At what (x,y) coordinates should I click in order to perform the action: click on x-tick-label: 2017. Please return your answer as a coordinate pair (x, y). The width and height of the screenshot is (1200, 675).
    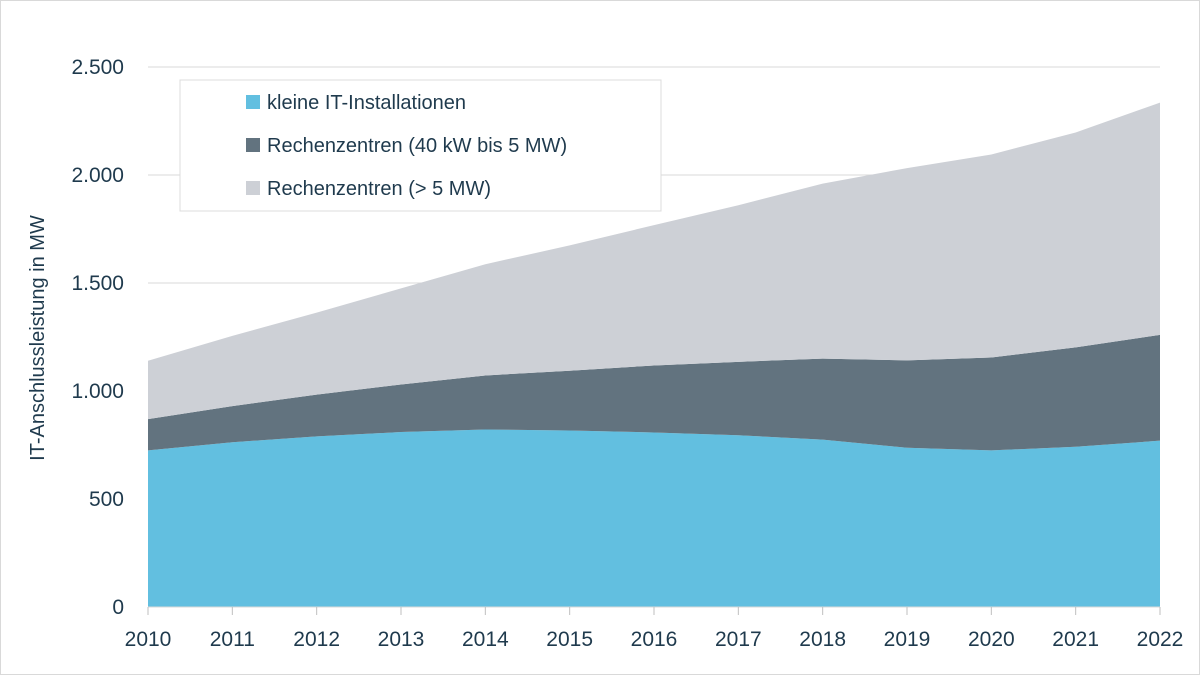
    Looking at the image, I should click on (738, 639).